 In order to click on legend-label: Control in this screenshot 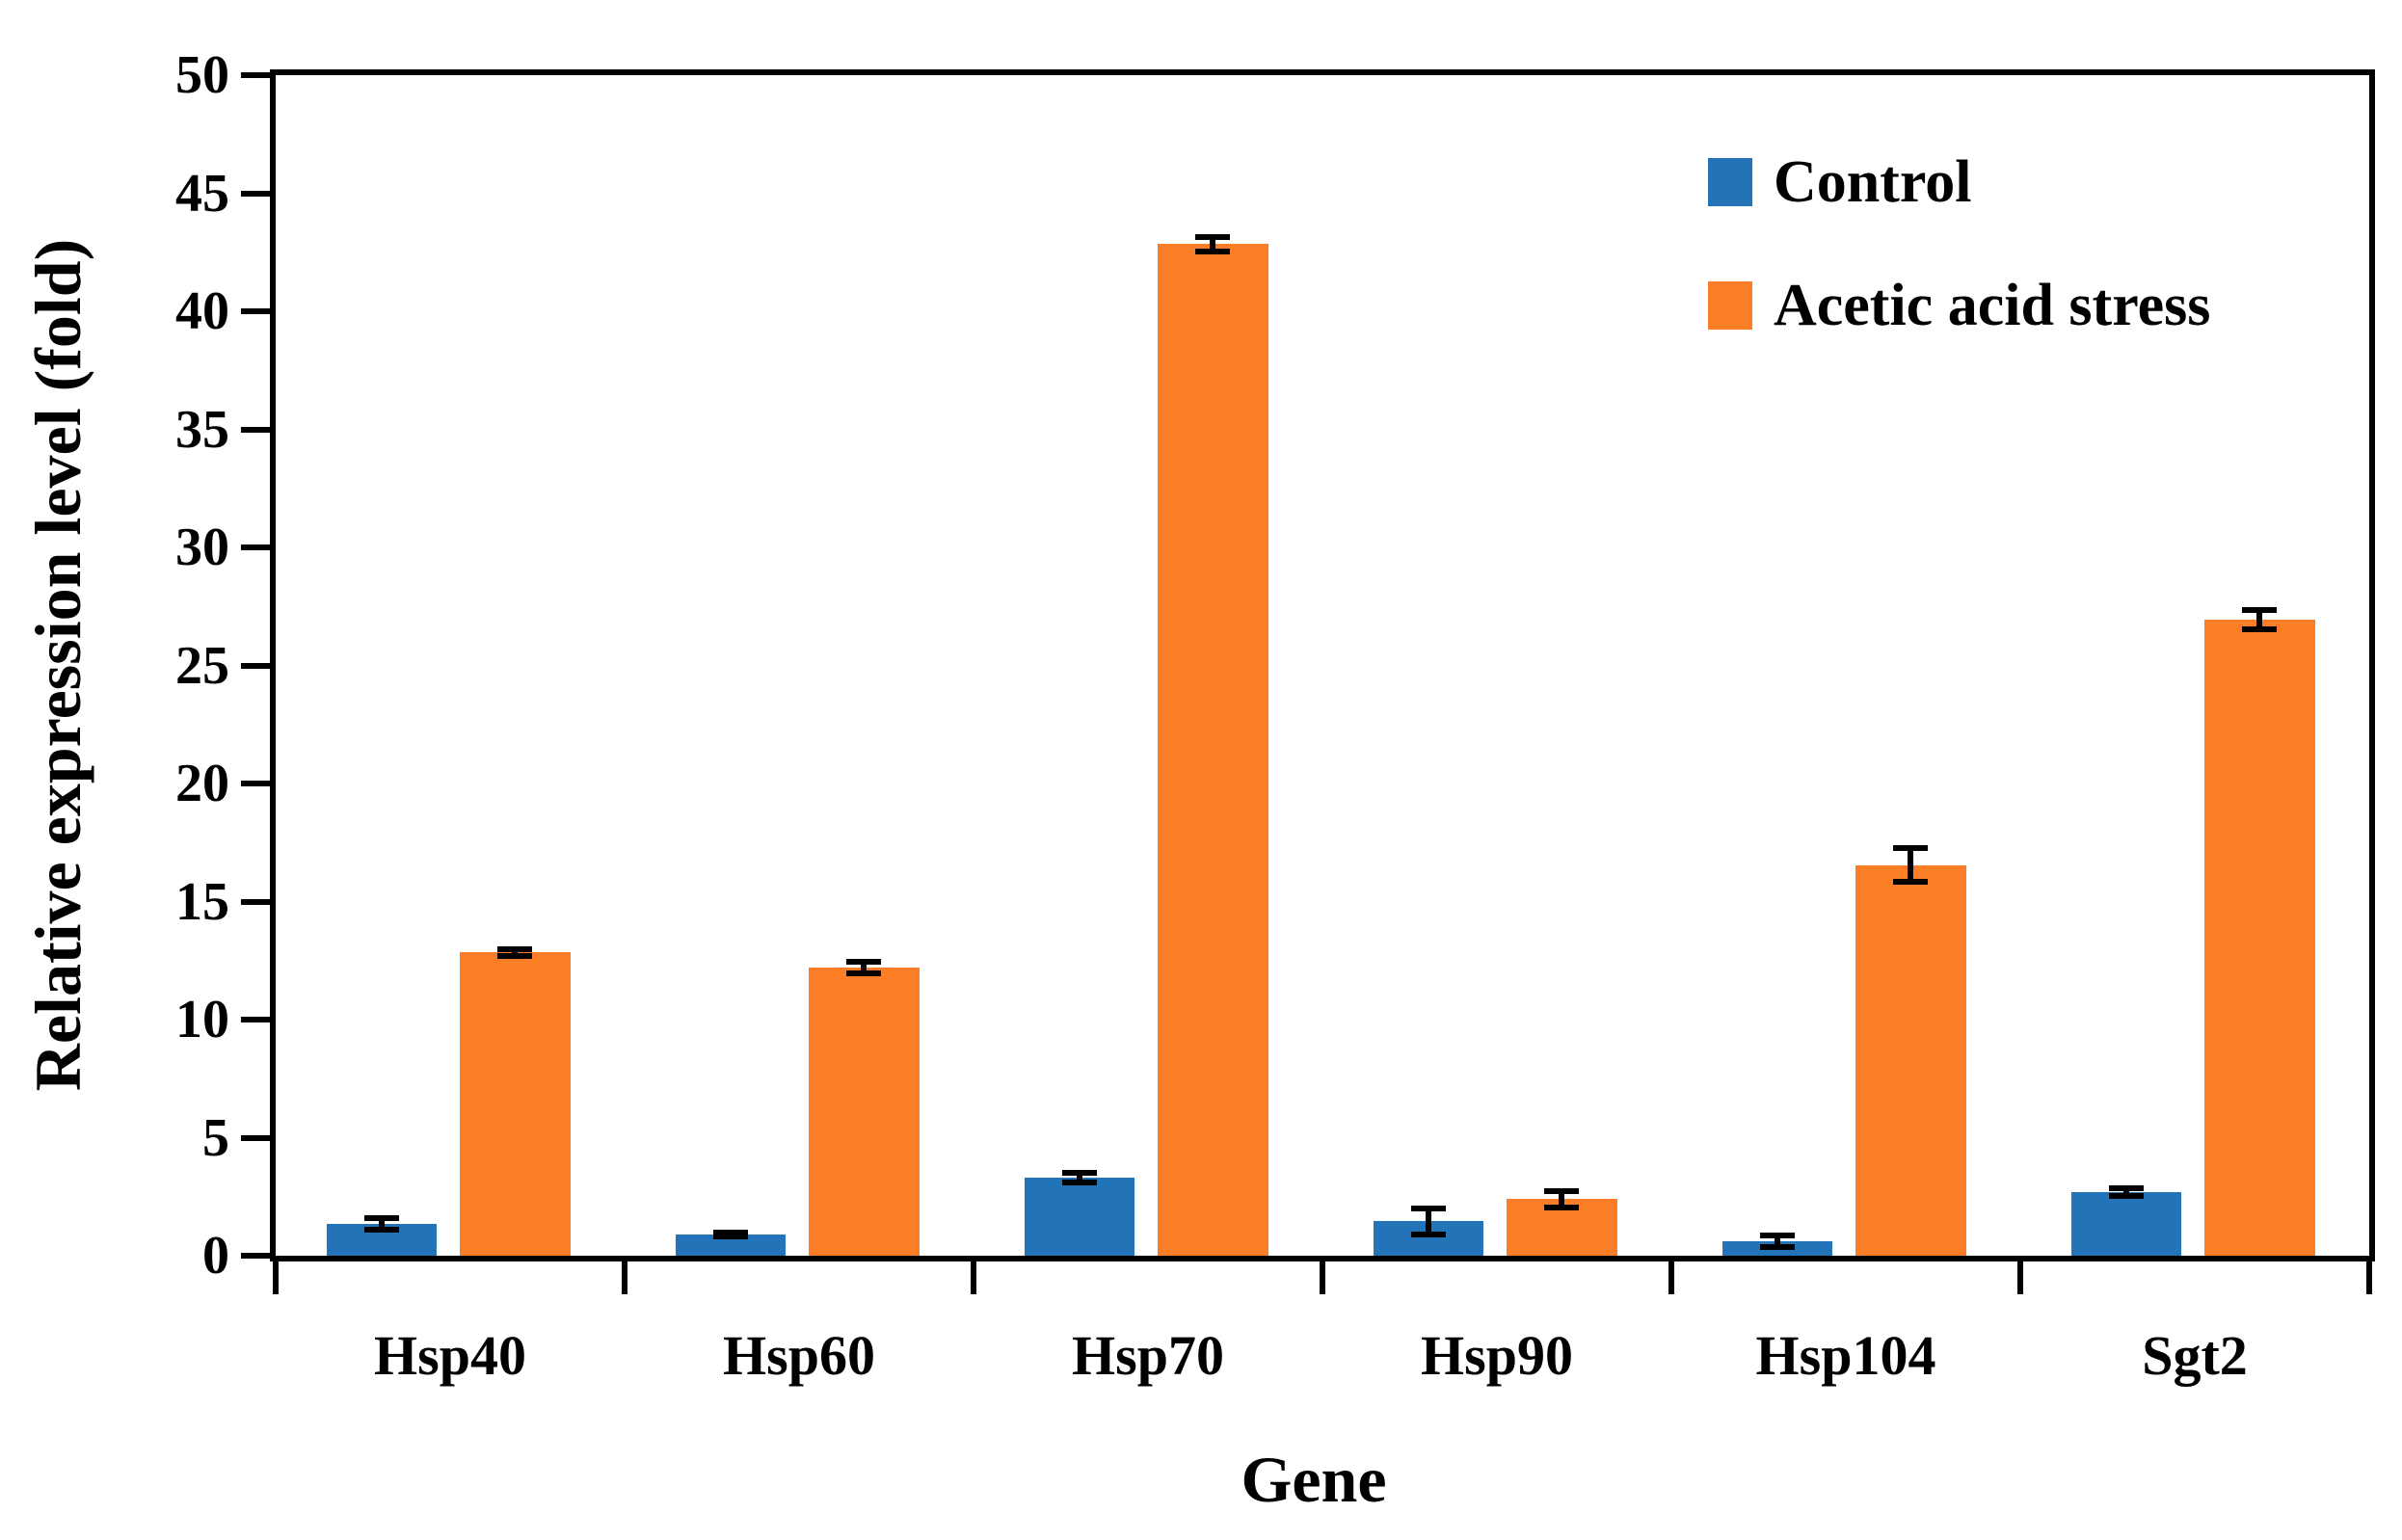, I will do `click(1873, 182)`.